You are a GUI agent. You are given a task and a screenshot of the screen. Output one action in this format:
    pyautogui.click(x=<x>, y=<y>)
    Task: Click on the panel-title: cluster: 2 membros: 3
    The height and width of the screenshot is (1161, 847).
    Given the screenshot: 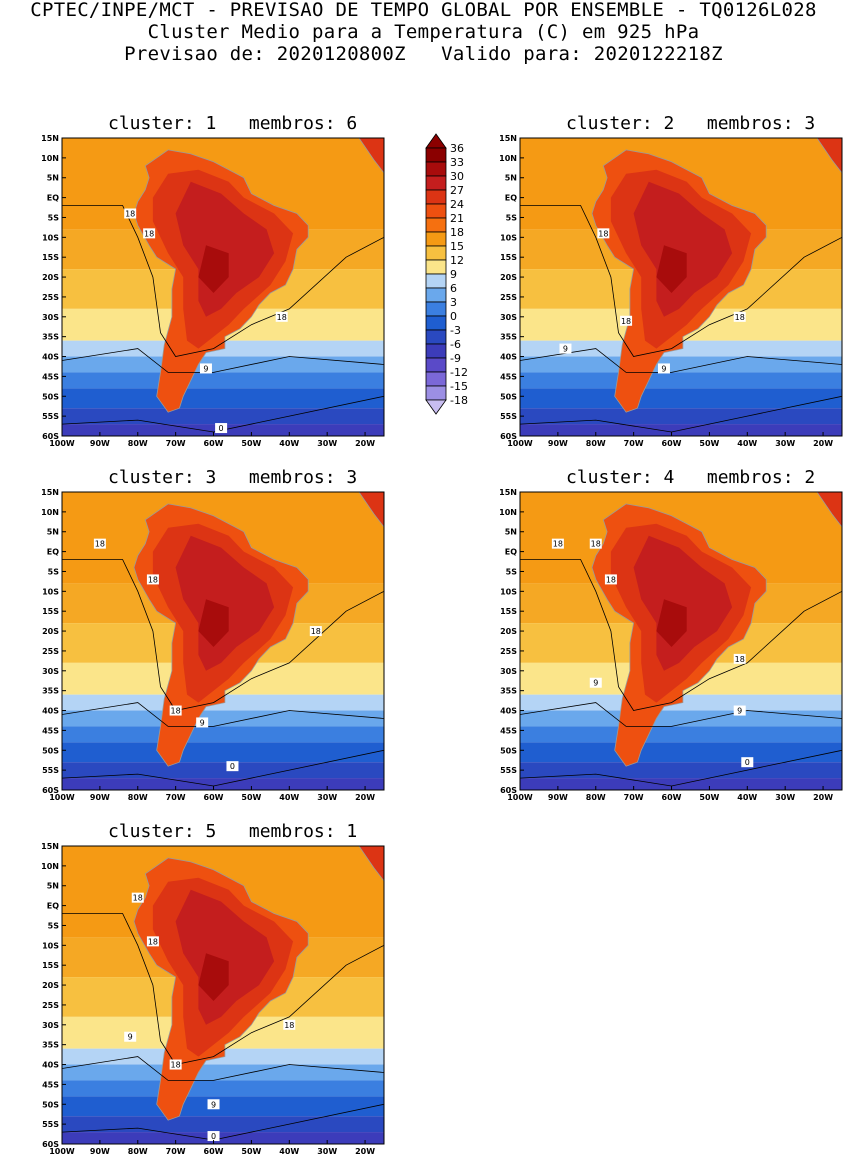 What is the action you would take?
    pyautogui.click(x=691, y=123)
    